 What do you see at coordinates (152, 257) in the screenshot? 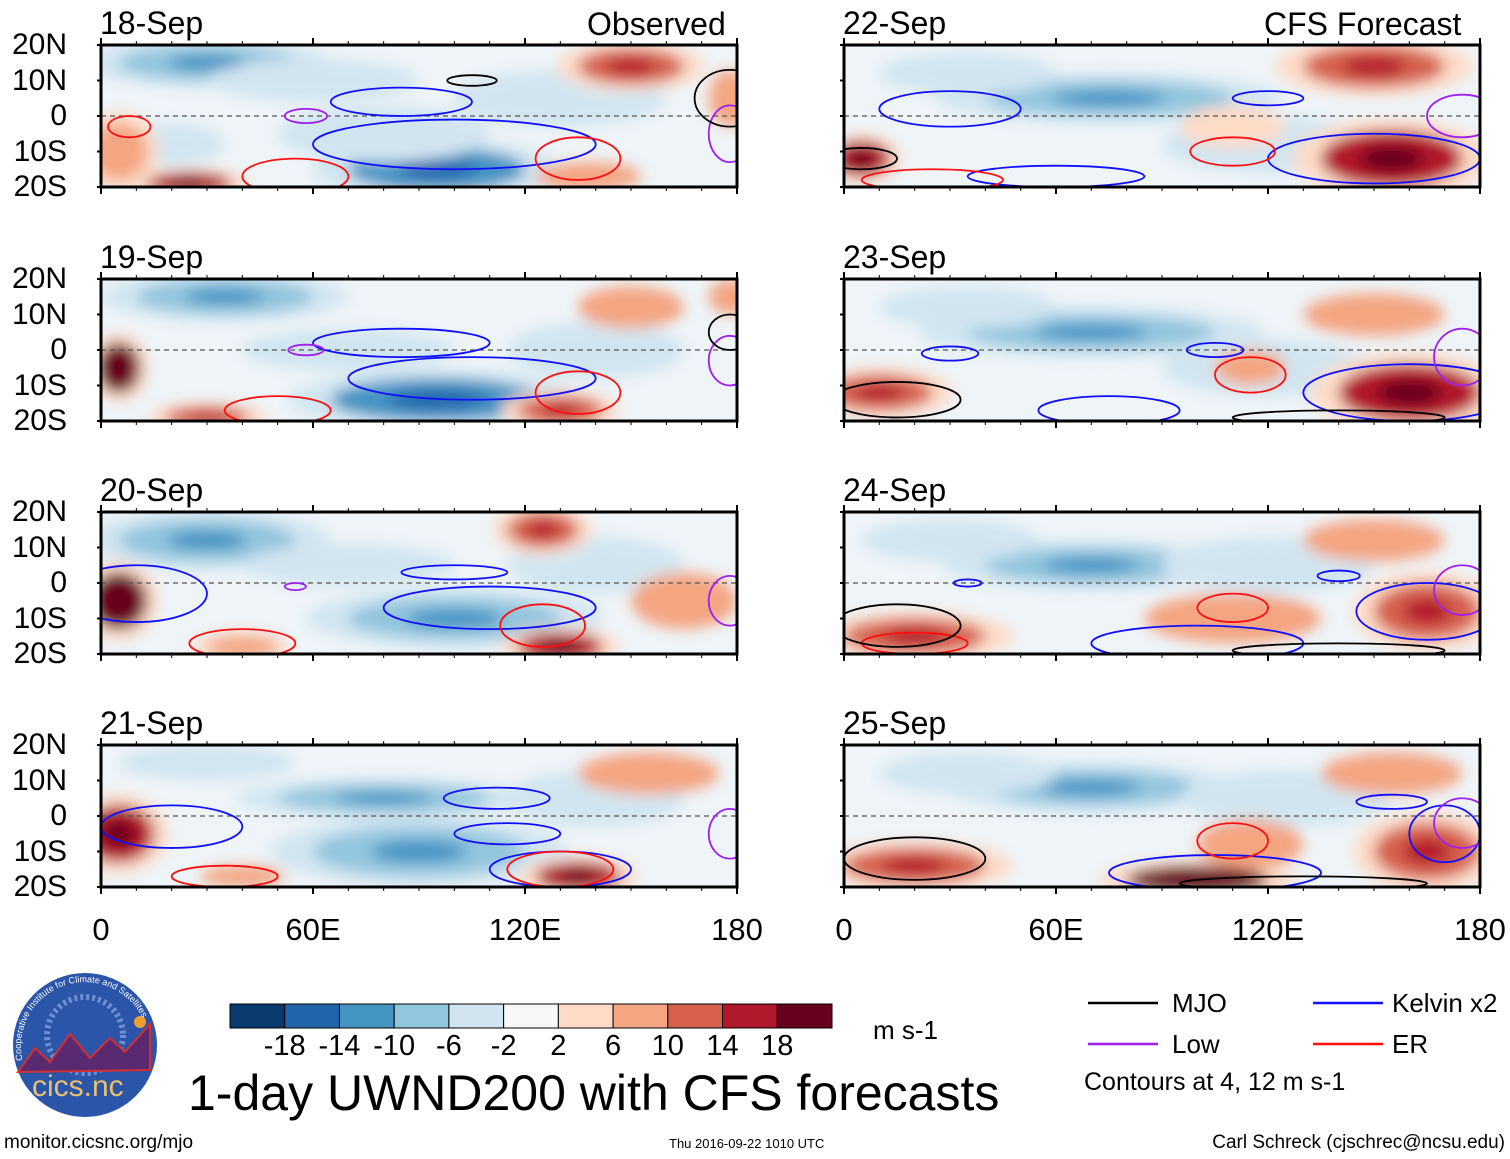
I see `panel-date: 19-Sep` at bounding box center [152, 257].